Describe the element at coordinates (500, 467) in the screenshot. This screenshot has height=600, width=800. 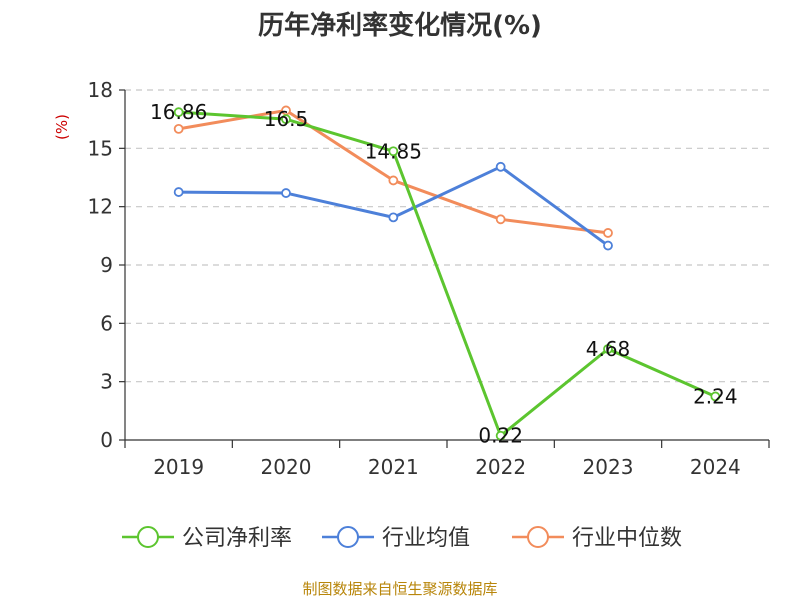
I see `x-tick-label: 2022` at that location.